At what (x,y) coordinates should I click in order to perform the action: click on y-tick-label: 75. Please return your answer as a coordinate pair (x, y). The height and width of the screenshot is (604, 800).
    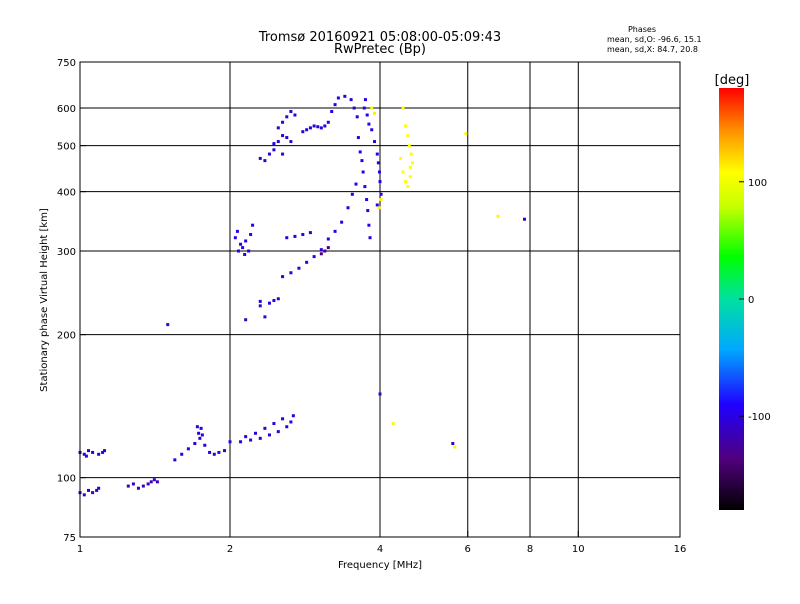
    Looking at the image, I should click on (69, 538).